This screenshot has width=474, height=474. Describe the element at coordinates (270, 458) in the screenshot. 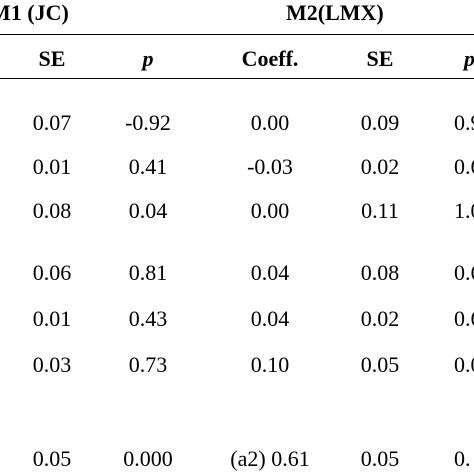

I see `cell-coeff2: (a2) 0.61` at that location.